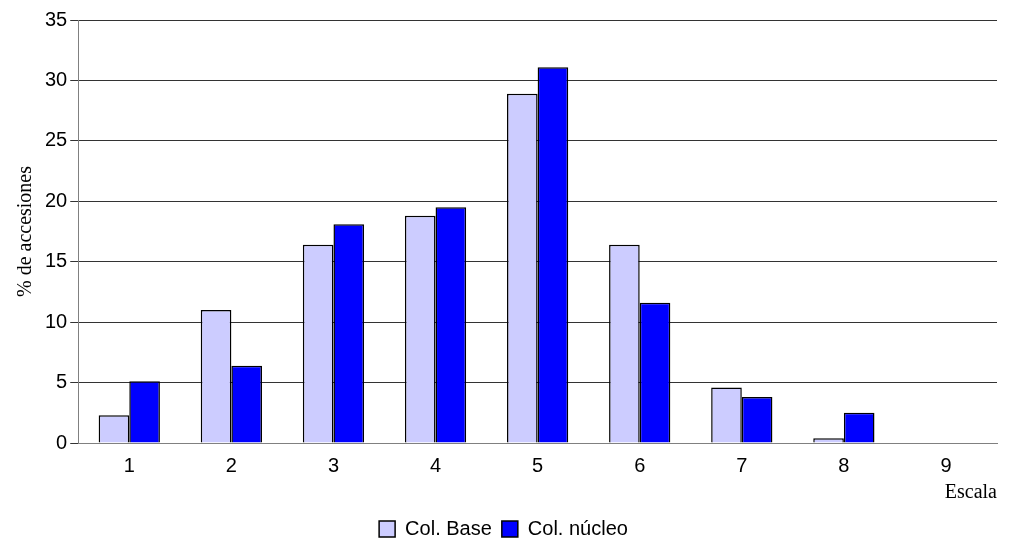 This screenshot has height=554, width=1027. Describe the element at coordinates (640, 464) in the screenshot. I see `x-tick-label: 6` at that location.